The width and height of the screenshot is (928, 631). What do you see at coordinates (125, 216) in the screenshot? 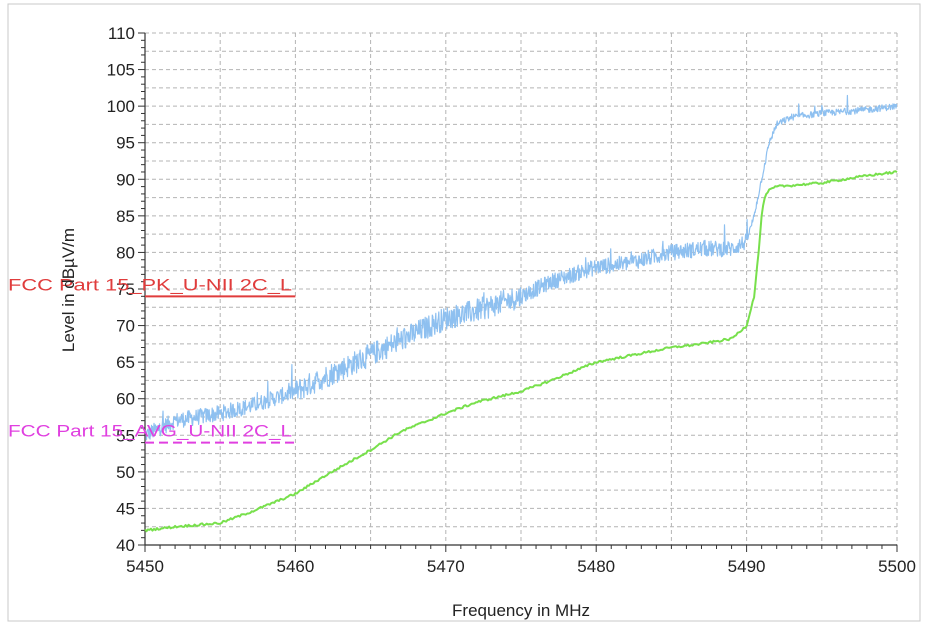
I see `y-tick-label: 85` at bounding box center [125, 216].